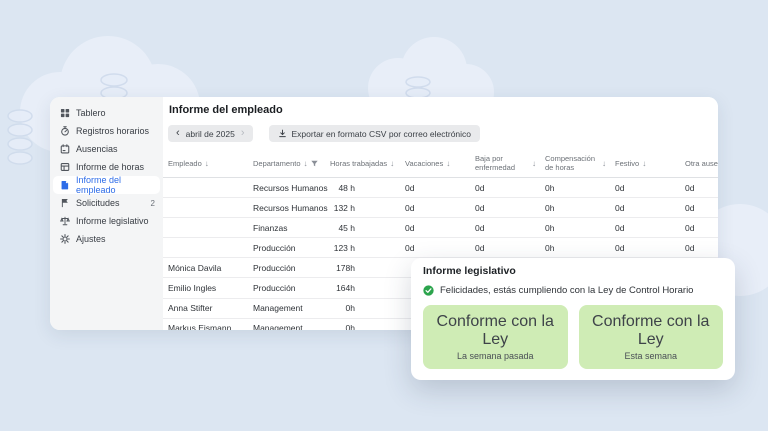 This screenshot has height=431, width=768. Describe the element at coordinates (505, 163) in the screenshot. I see `column-header-baja-por-enfermedad: Baja por enfermedad ↓` at that location.